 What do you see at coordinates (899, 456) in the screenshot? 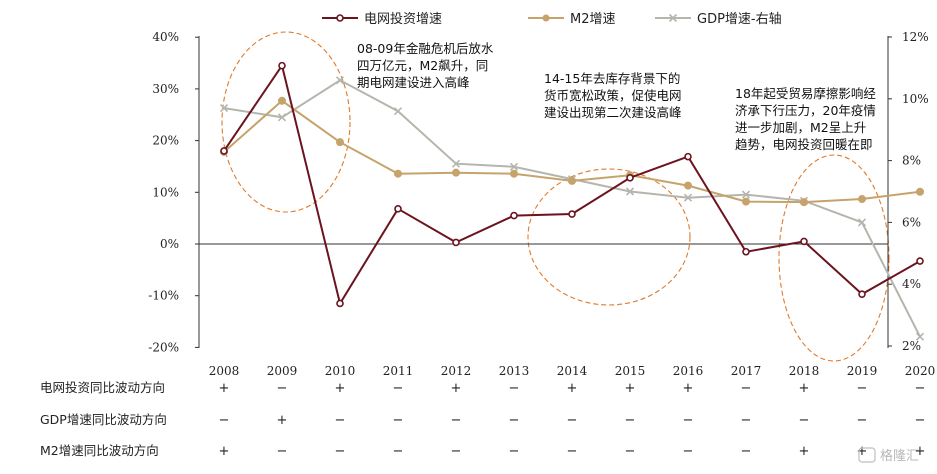
I see `watermark-text: 格隆汇` at bounding box center [899, 456].